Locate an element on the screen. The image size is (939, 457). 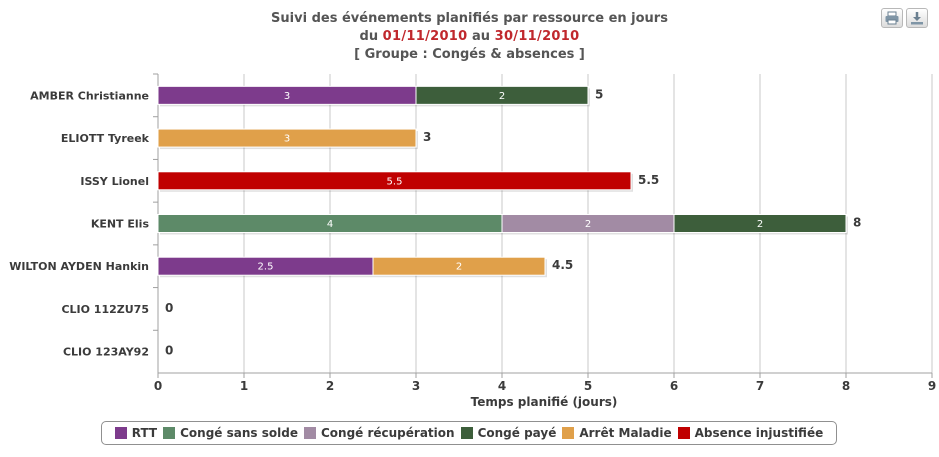
date-to: 30/11/2010 is located at coordinates (537, 36).